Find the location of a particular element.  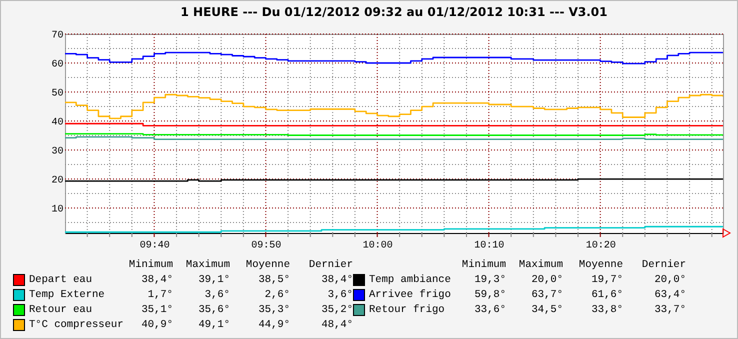

legend-label: Retour frigo is located at coordinates (407, 310).